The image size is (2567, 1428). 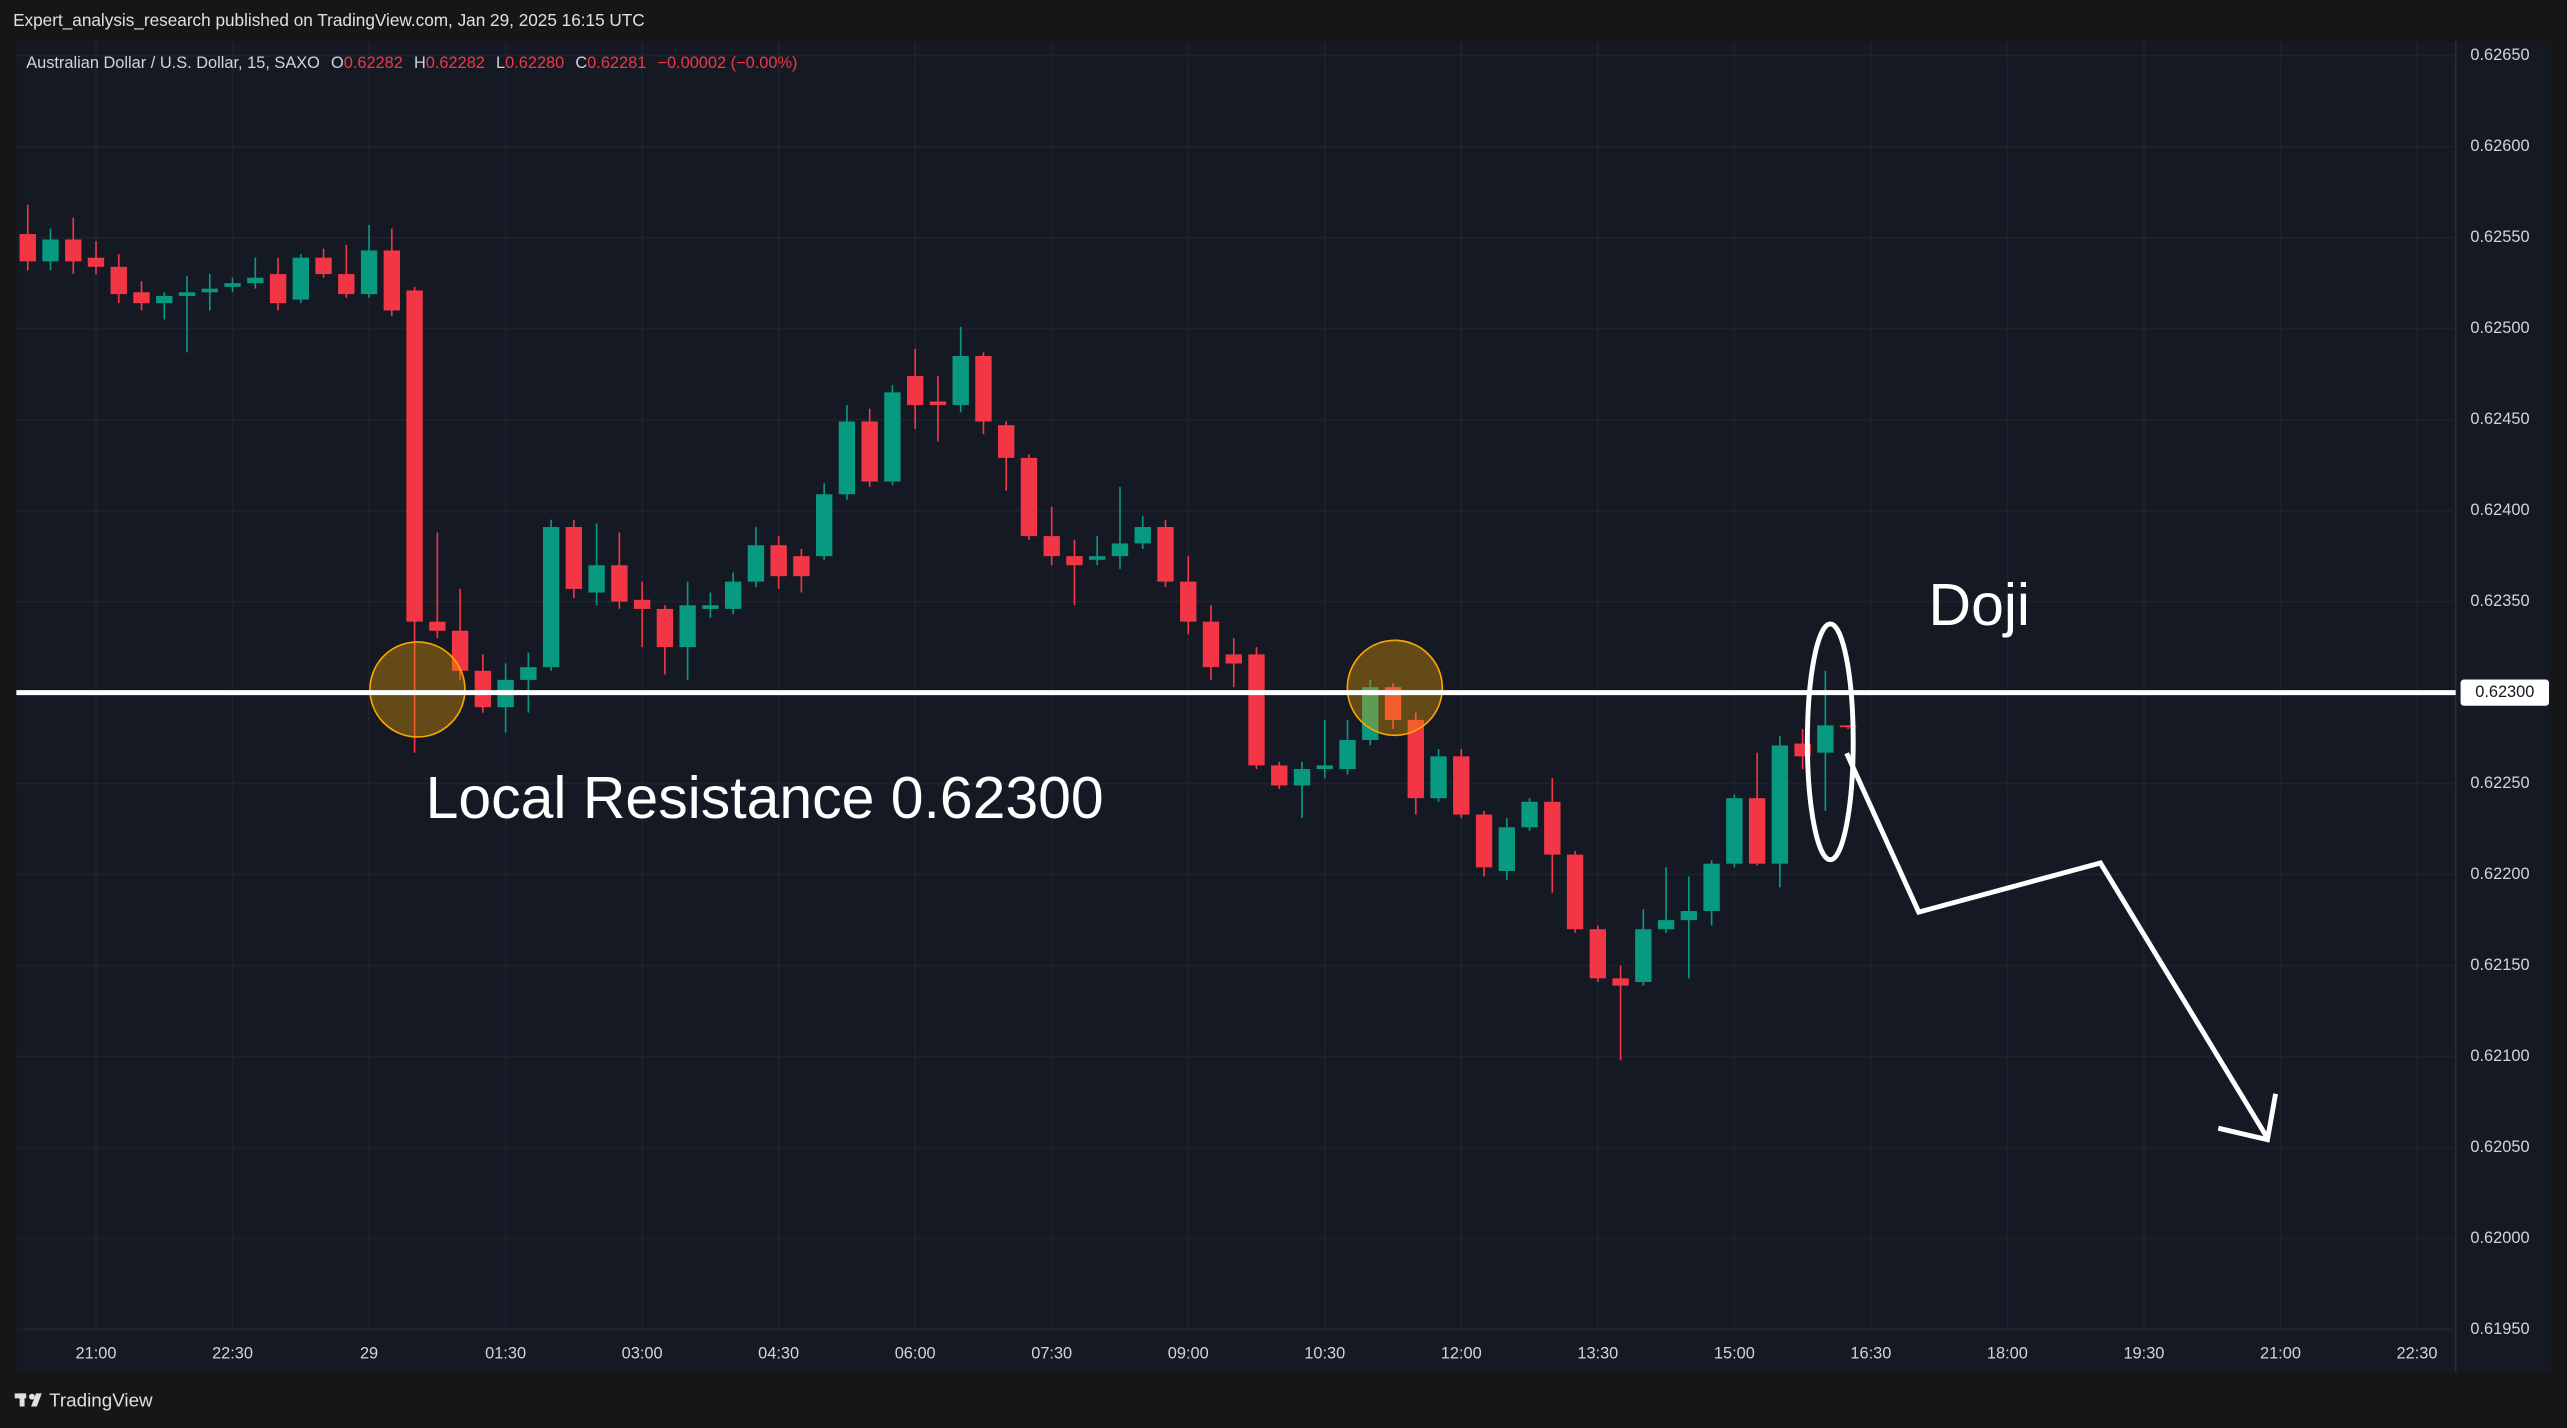 I want to click on arrow-path, so click(x=2057, y=946).